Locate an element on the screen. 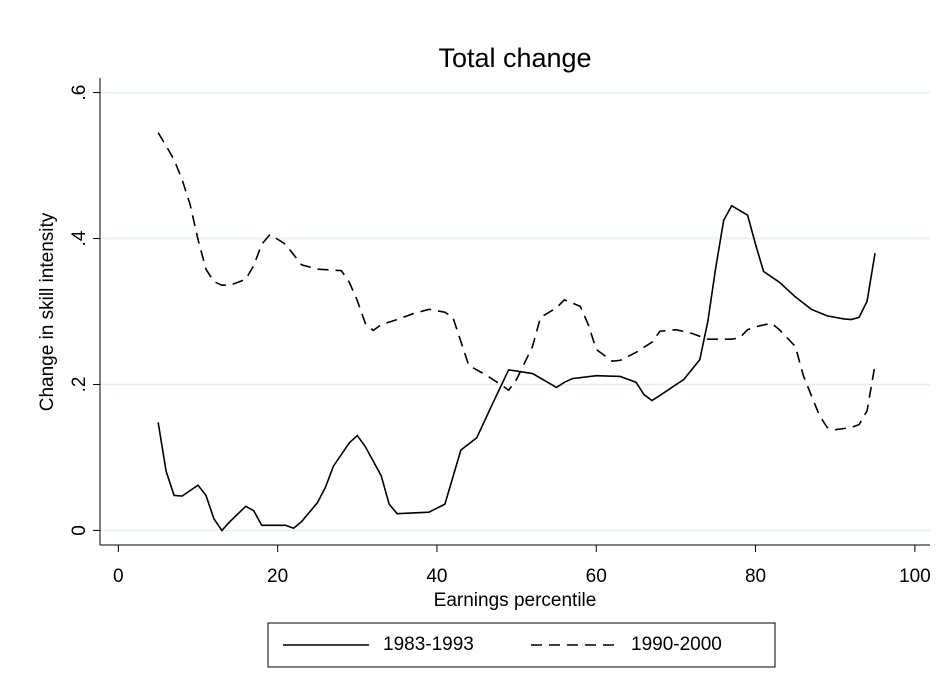 Image resolution: width=941 pixels, height=691 pixels. y-tick-label: .6 is located at coordinates (79, 93).